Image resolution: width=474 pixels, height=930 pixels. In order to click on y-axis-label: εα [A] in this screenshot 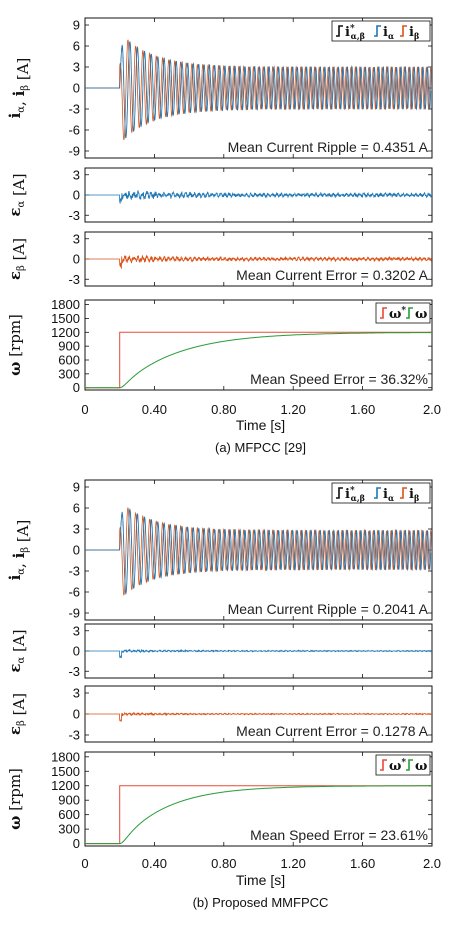, I will do `click(17, 650)`.